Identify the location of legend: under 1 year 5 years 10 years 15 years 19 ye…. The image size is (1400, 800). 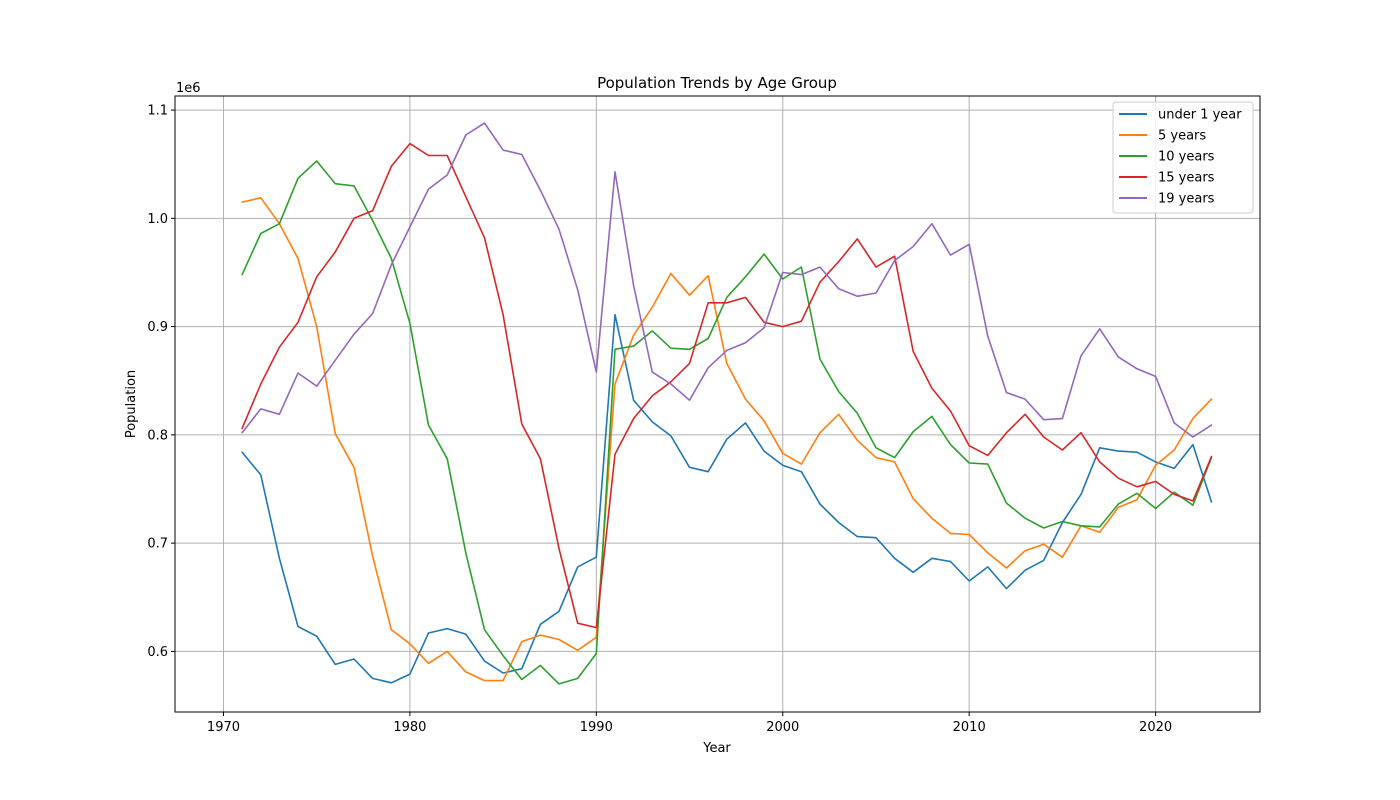
(1183, 157).